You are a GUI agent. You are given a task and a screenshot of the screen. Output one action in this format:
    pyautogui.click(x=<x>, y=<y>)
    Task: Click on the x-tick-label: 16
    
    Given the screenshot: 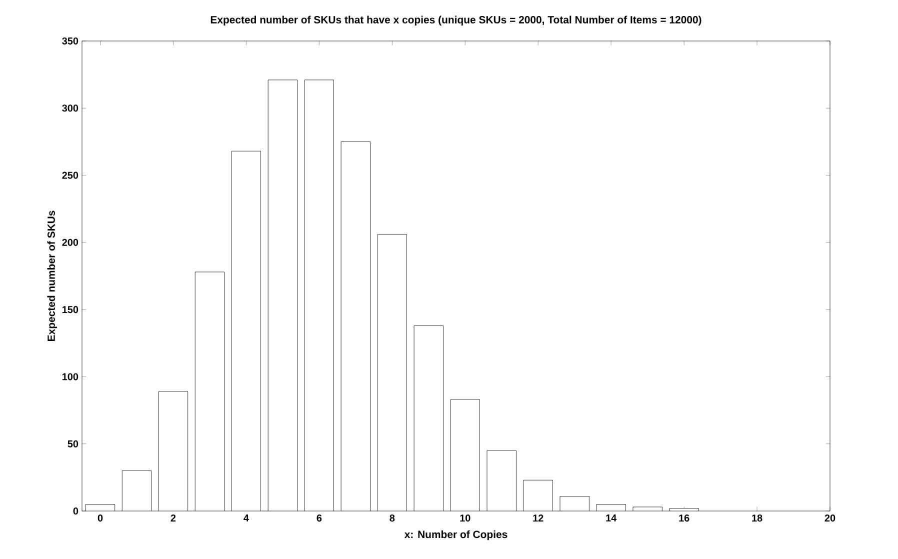 What is the action you would take?
    pyautogui.click(x=684, y=518)
    